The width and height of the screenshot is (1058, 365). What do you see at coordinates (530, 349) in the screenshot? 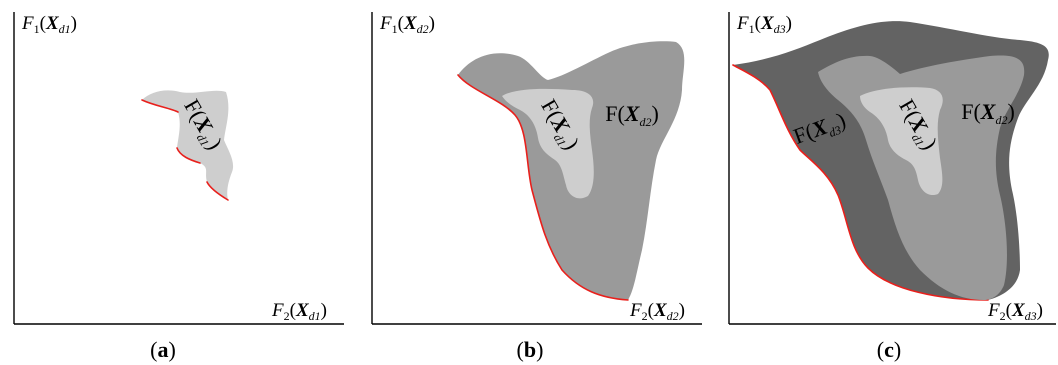
I see `panel-b-caption: (b)` at bounding box center [530, 349].